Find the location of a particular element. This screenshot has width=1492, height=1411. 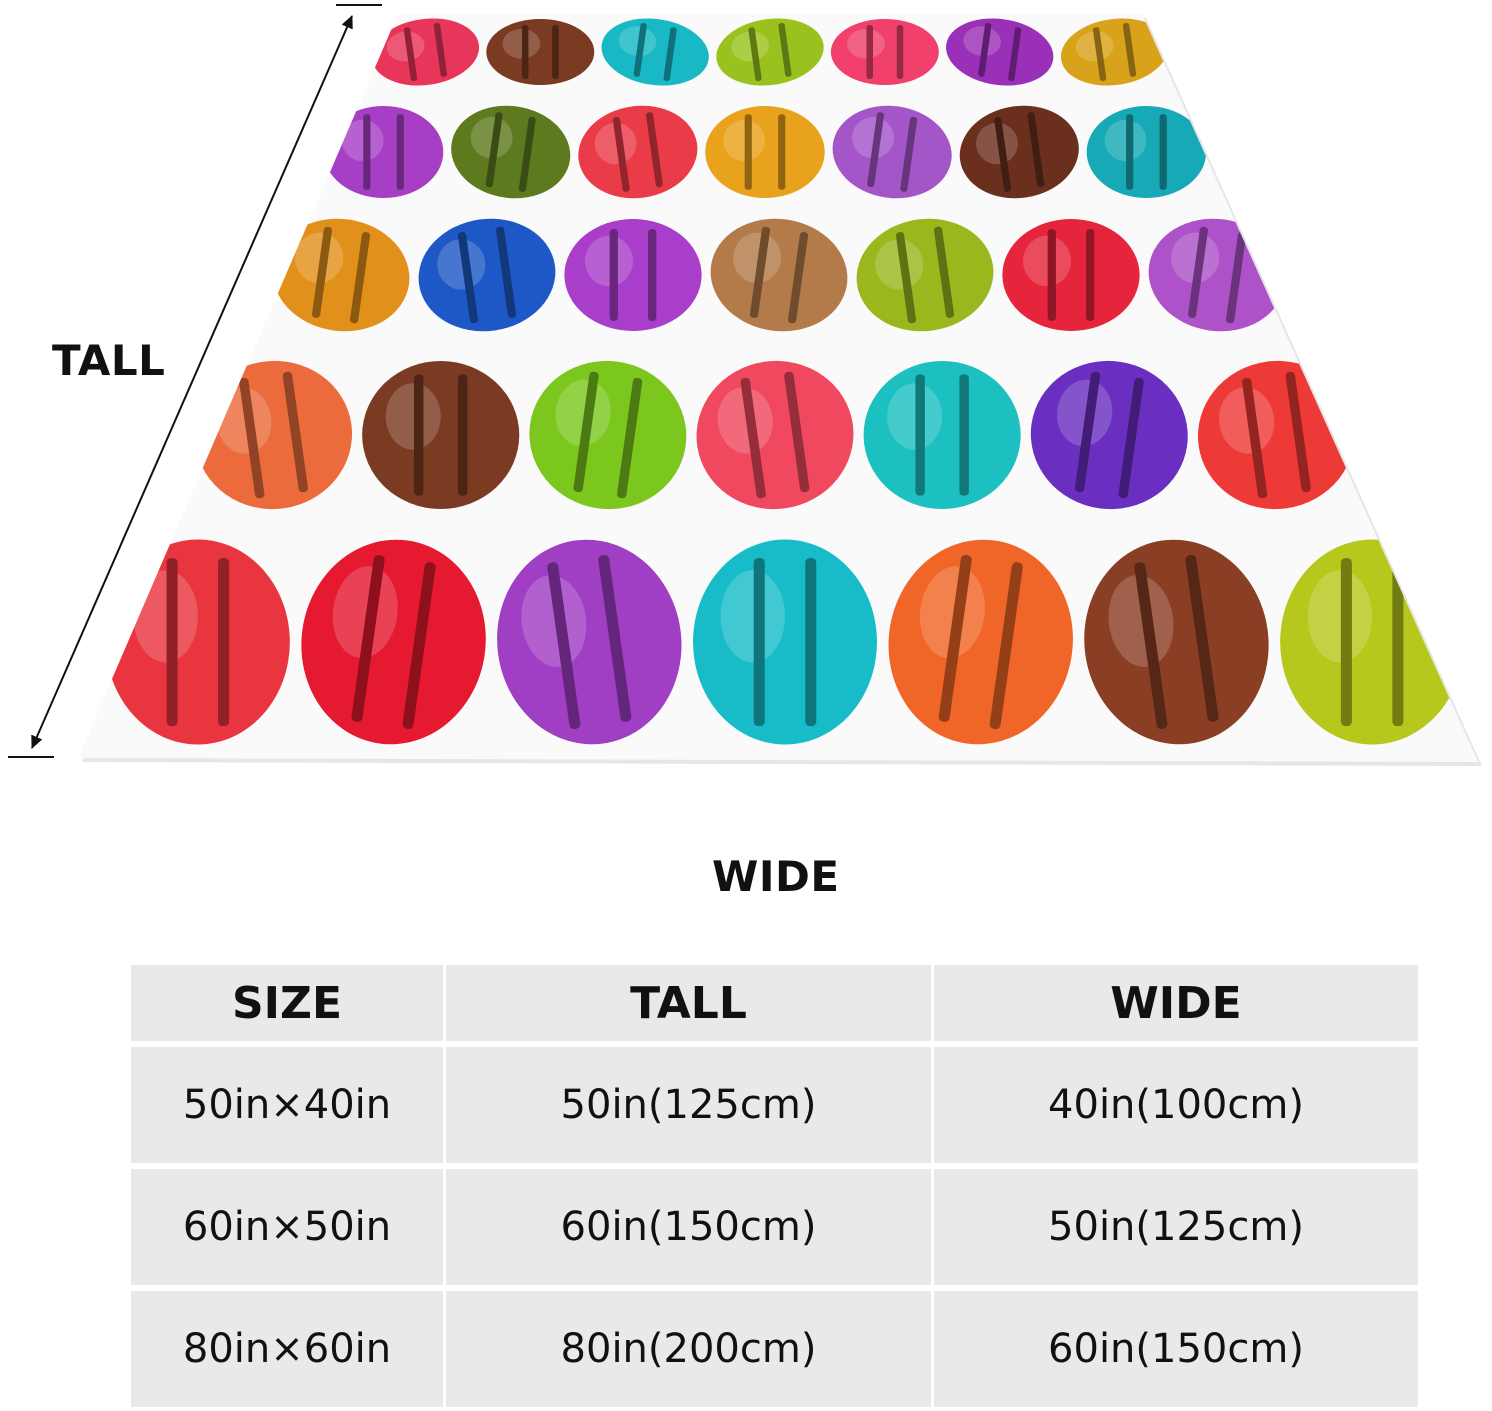

row-1-tall: 50in(125cm) is located at coordinates (688, 1105).